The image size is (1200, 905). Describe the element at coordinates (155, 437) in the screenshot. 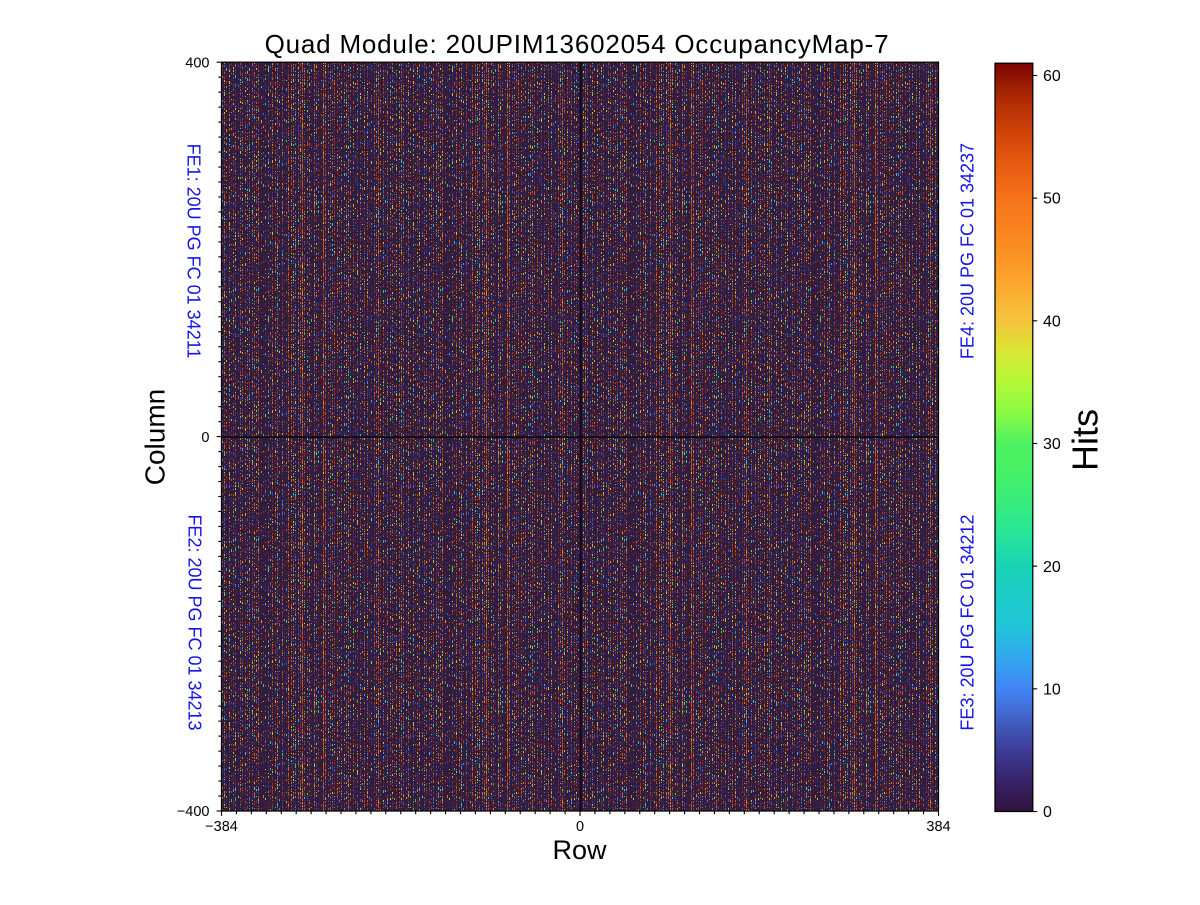

I see `svg-text: Column` at that location.